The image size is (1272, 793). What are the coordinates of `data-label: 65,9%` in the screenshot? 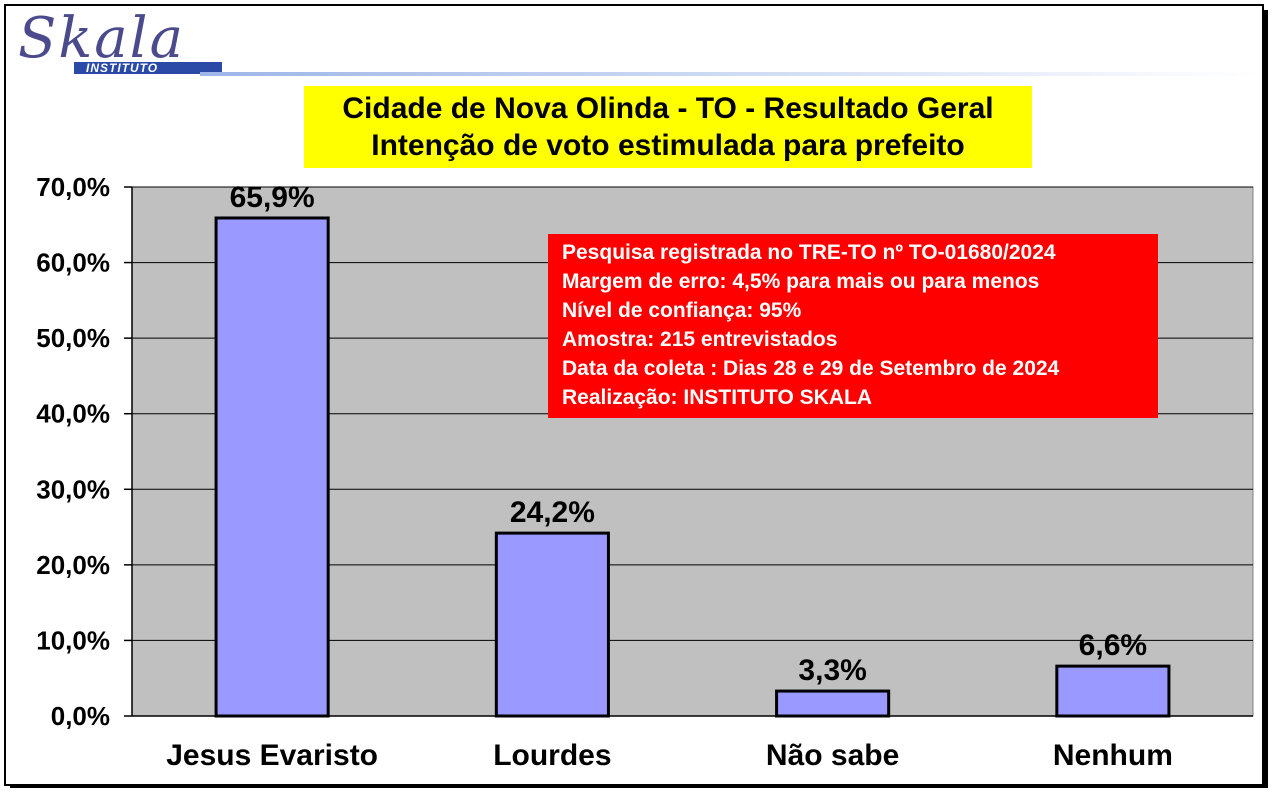 It's located at (272, 197).